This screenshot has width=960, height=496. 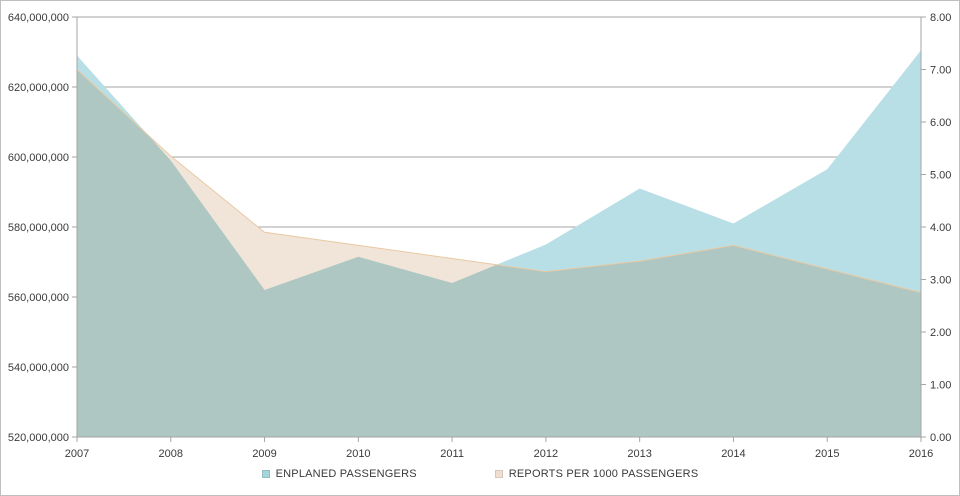 I want to click on x-axis-tick-label: 2011, so click(x=452, y=454).